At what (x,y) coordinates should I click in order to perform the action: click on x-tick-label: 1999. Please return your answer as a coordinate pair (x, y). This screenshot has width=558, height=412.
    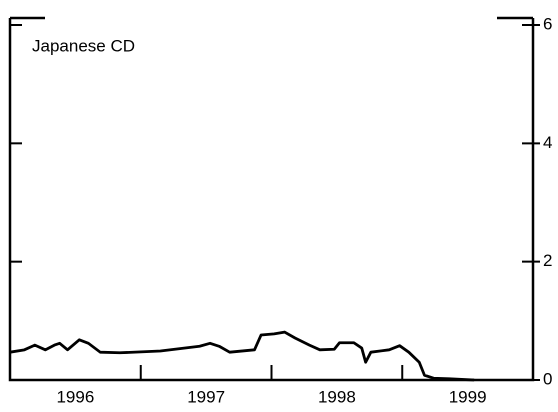
    Looking at the image, I should click on (468, 396).